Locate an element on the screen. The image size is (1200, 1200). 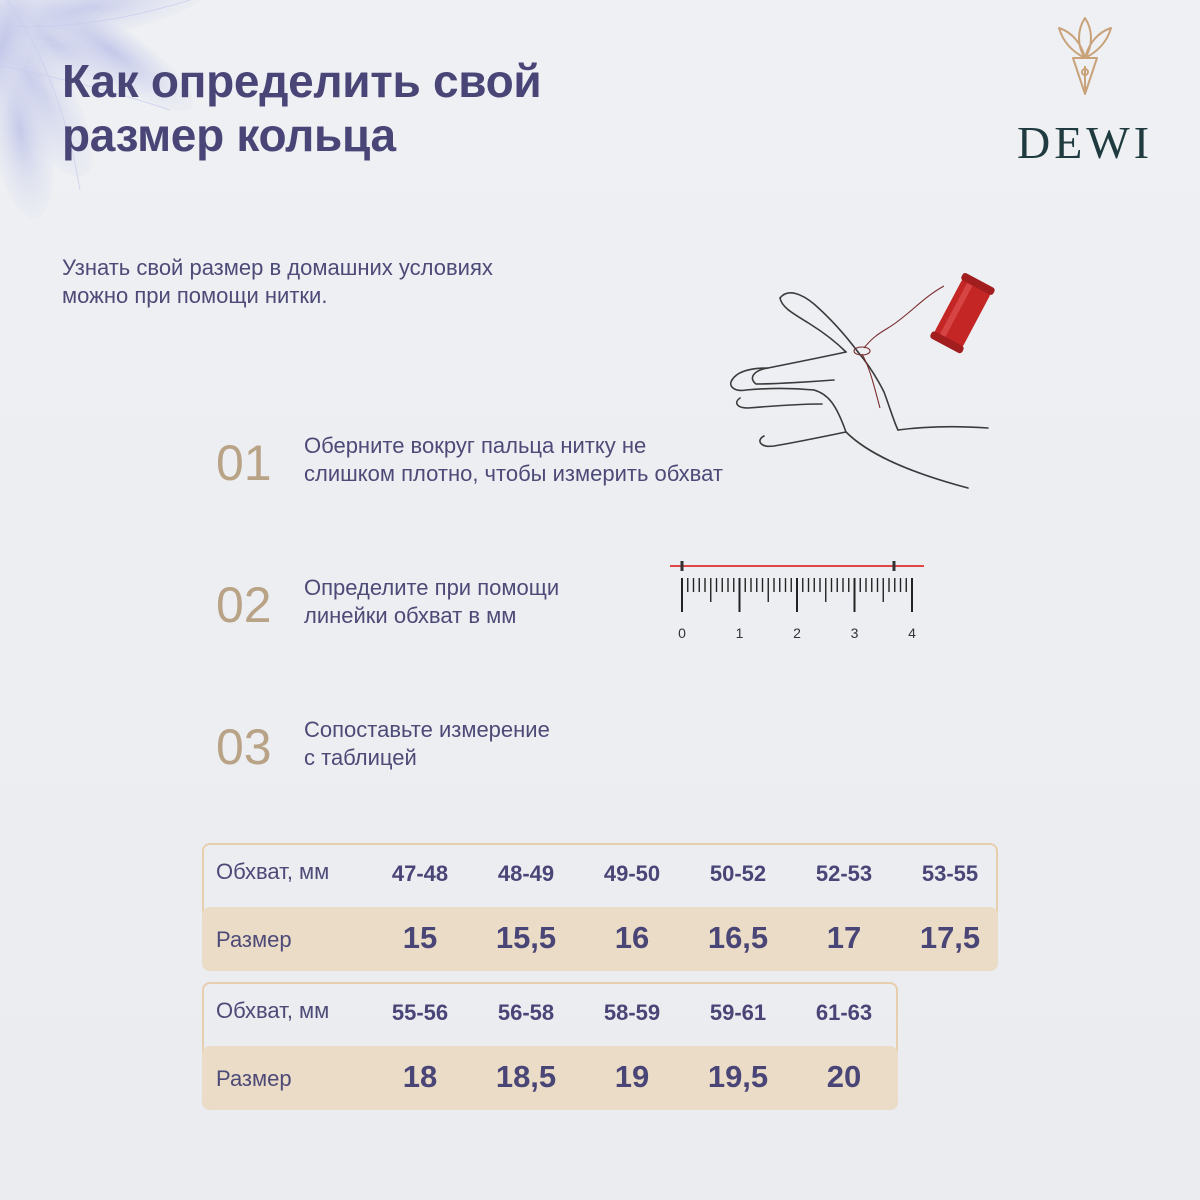
circumference-row: Обхват, мм 55-56 56-58 58-59 59-61 61-63 is located at coordinates (550, 1014).